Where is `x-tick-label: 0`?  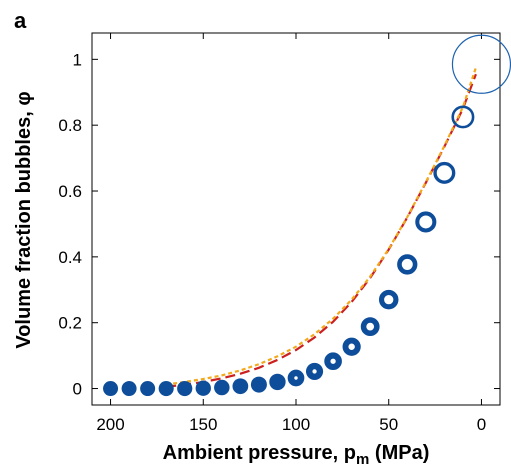 x-tick-label: 0 is located at coordinates (481, 424).